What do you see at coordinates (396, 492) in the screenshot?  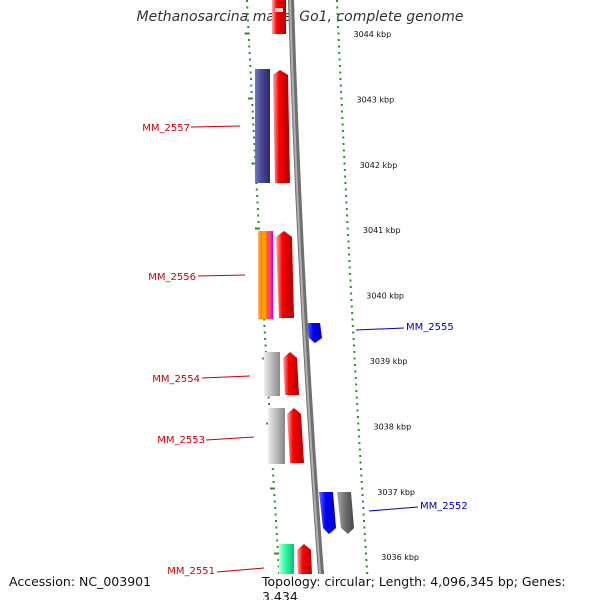 I see `scale-label-3037: 3037 kbp` at bounding box center [396, 492].